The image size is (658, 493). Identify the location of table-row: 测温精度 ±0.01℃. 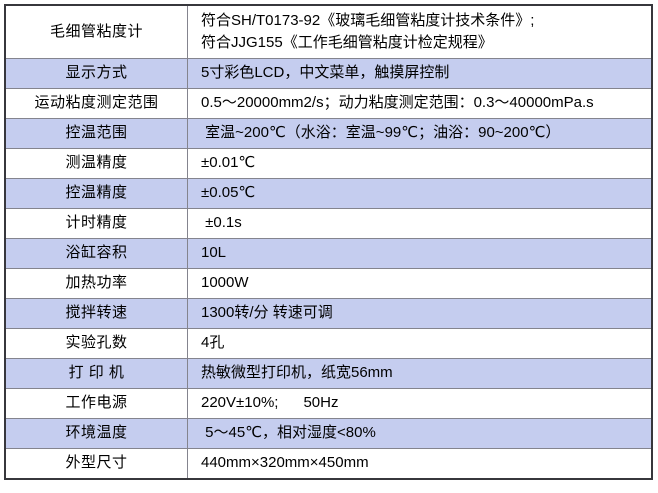
(328, 163).